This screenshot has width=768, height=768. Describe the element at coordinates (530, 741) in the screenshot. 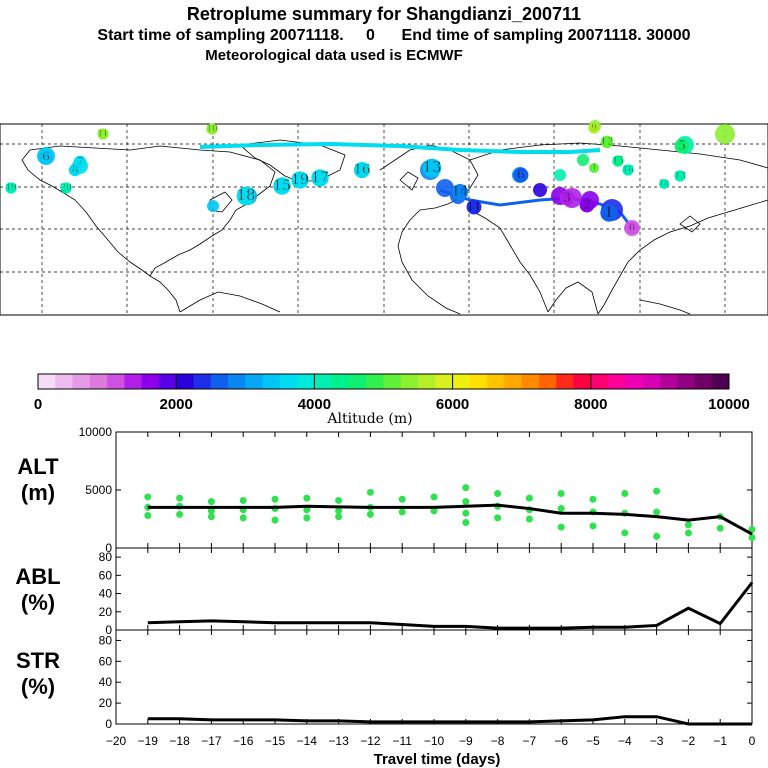

I see `x-tick-label: −7` at that location.